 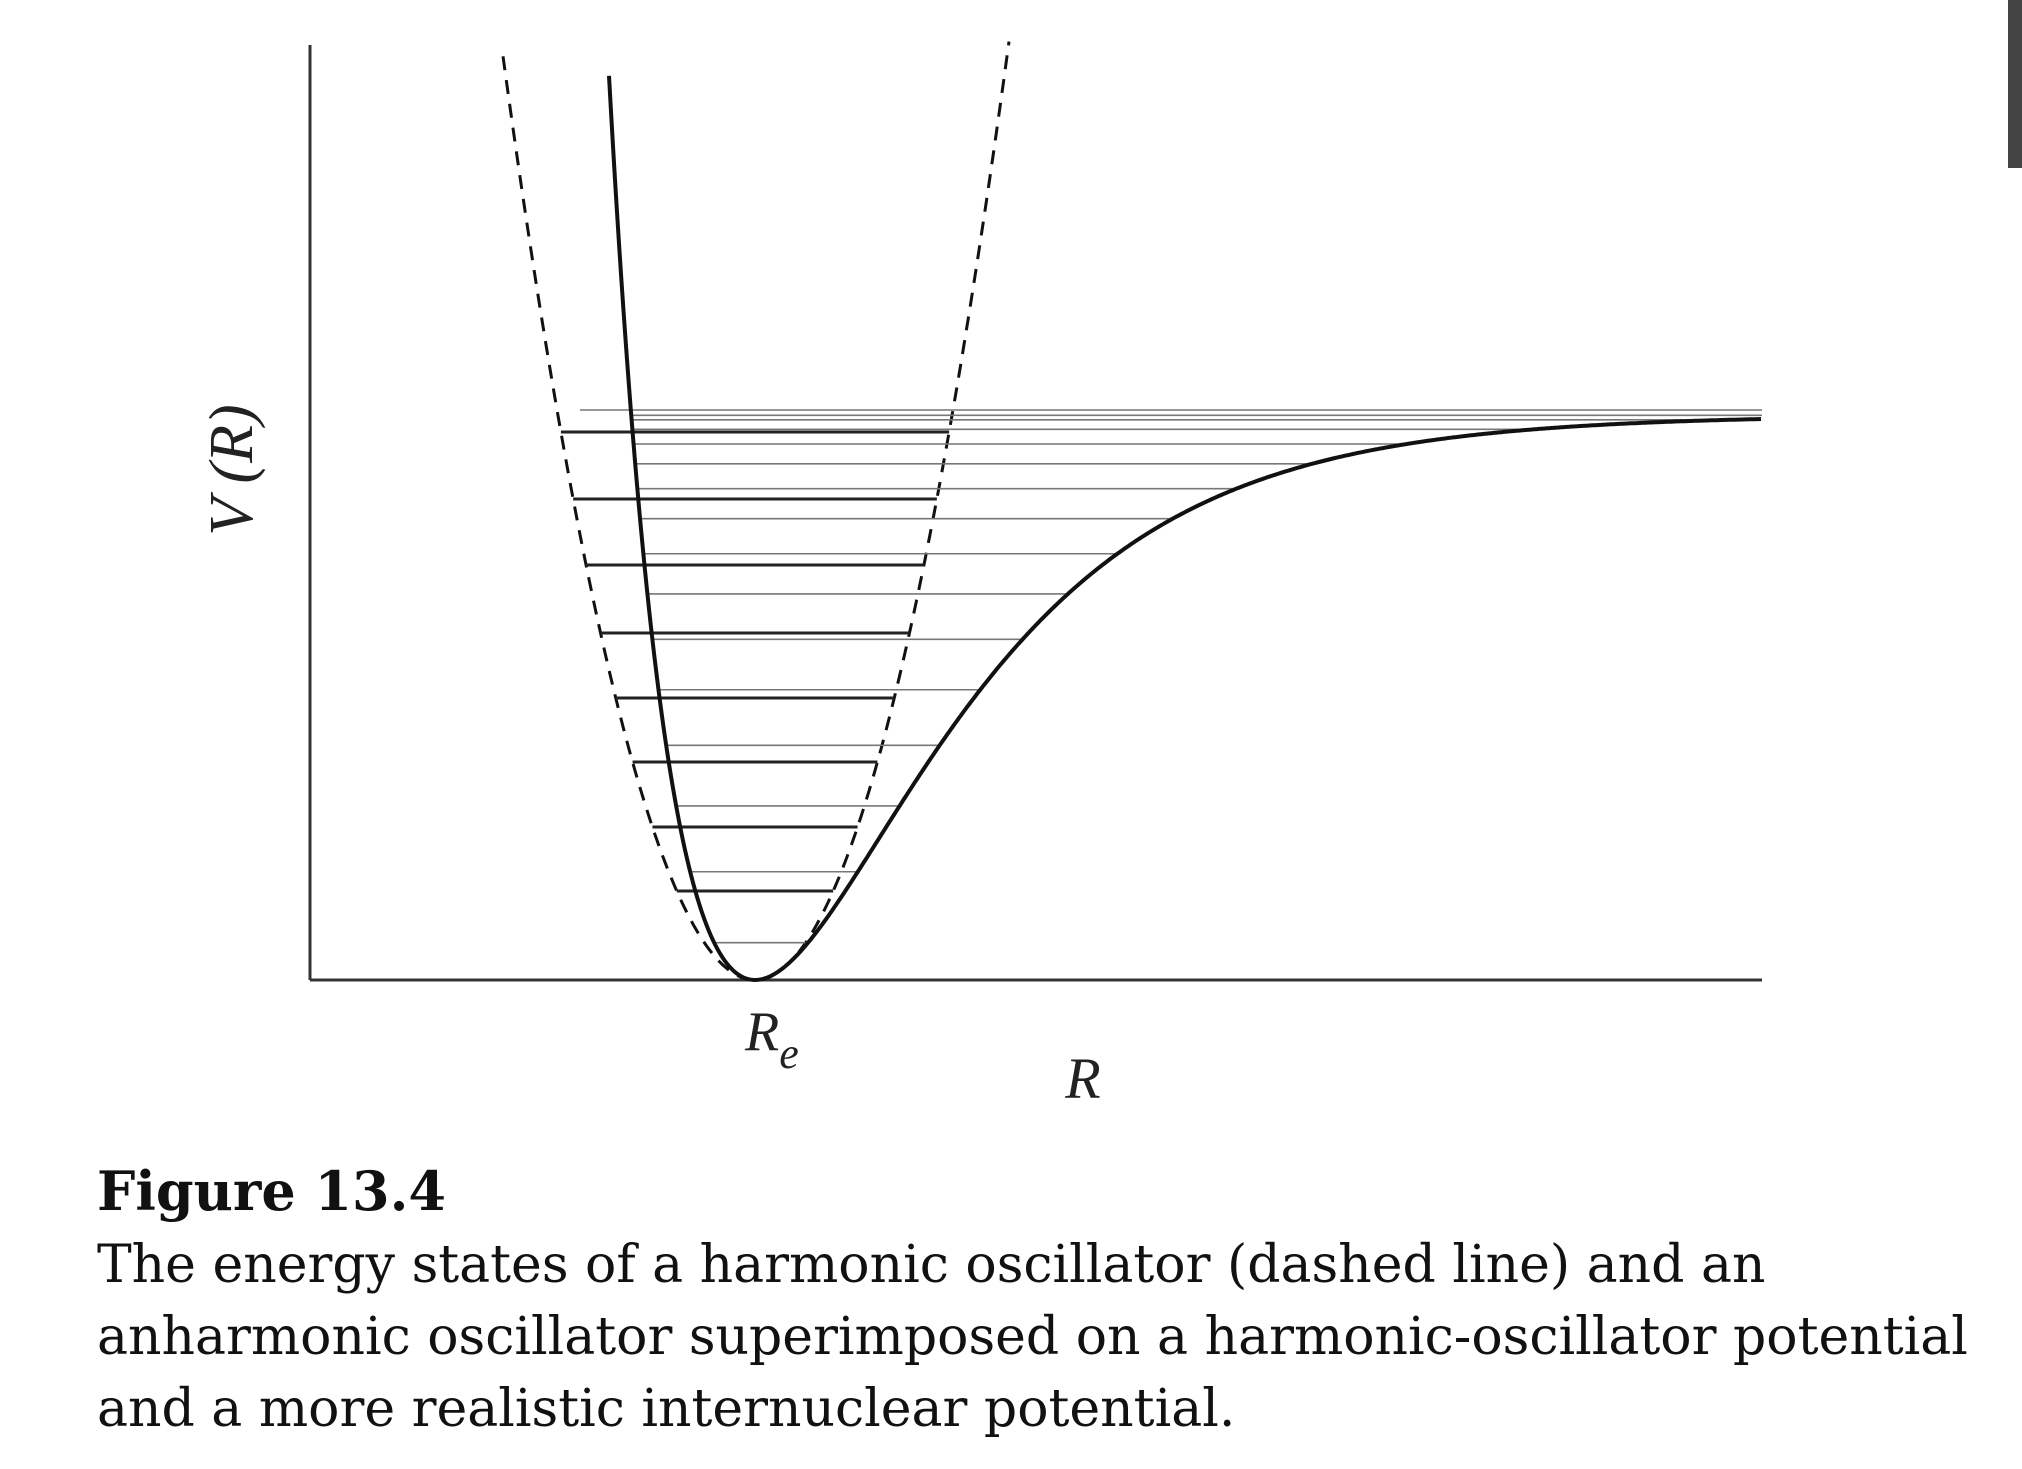 I want to click on caption-title: Figure 13.4, so click(x=271, y=1191).